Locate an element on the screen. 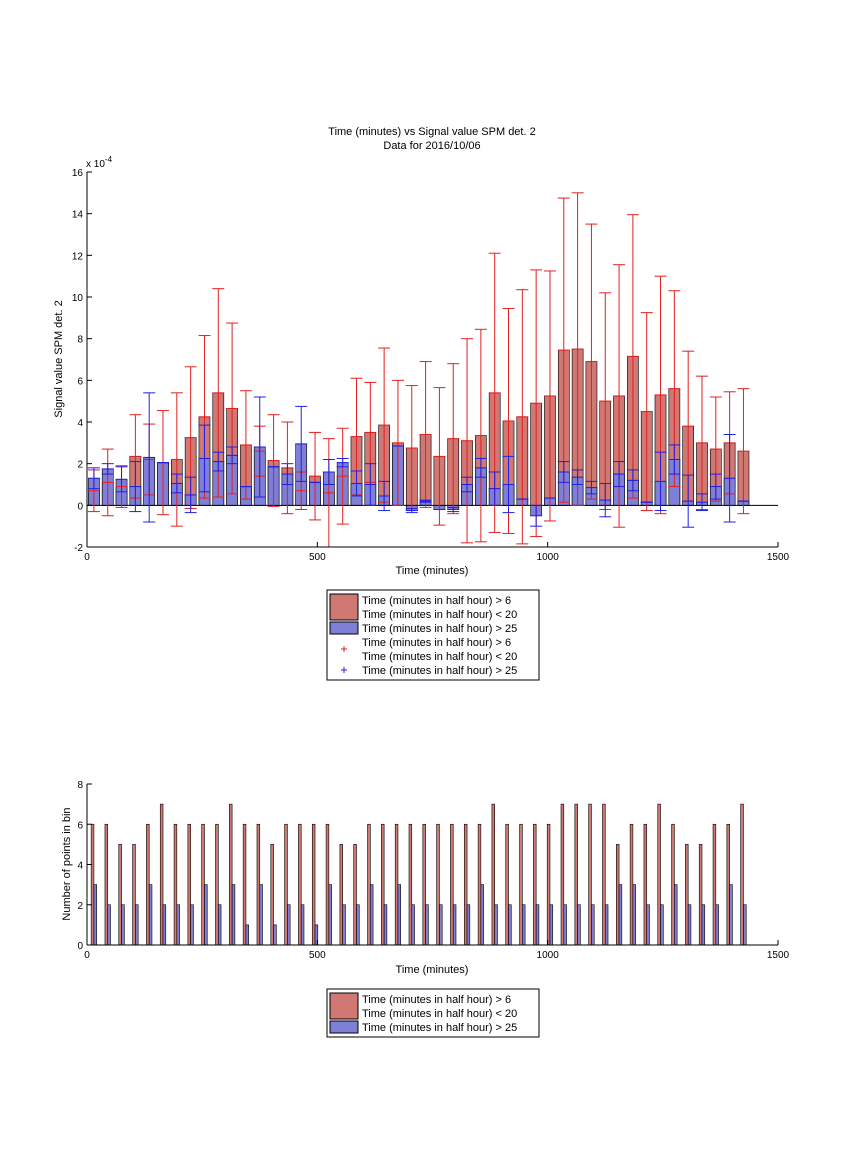 This screenshot has width=864, height=1152. chart1-y-tick-label: 4 is located at coordinates (80, 423).